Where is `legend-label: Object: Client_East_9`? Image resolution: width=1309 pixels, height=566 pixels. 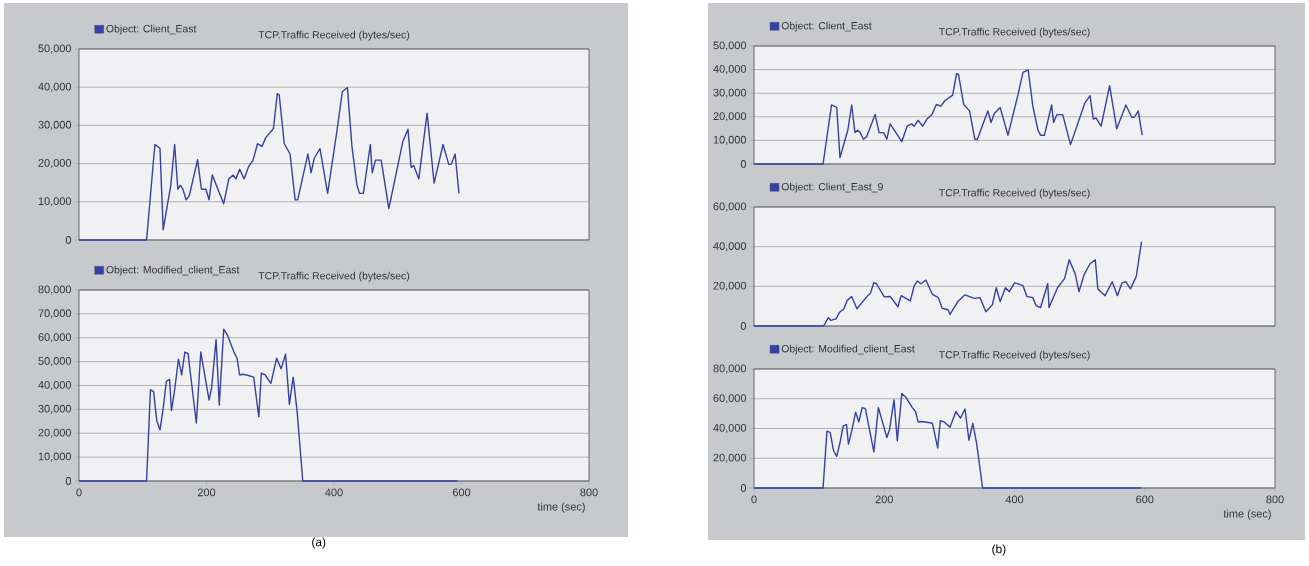
legend-label: Object: Client_East_9 is located at coordinates (832, 187).